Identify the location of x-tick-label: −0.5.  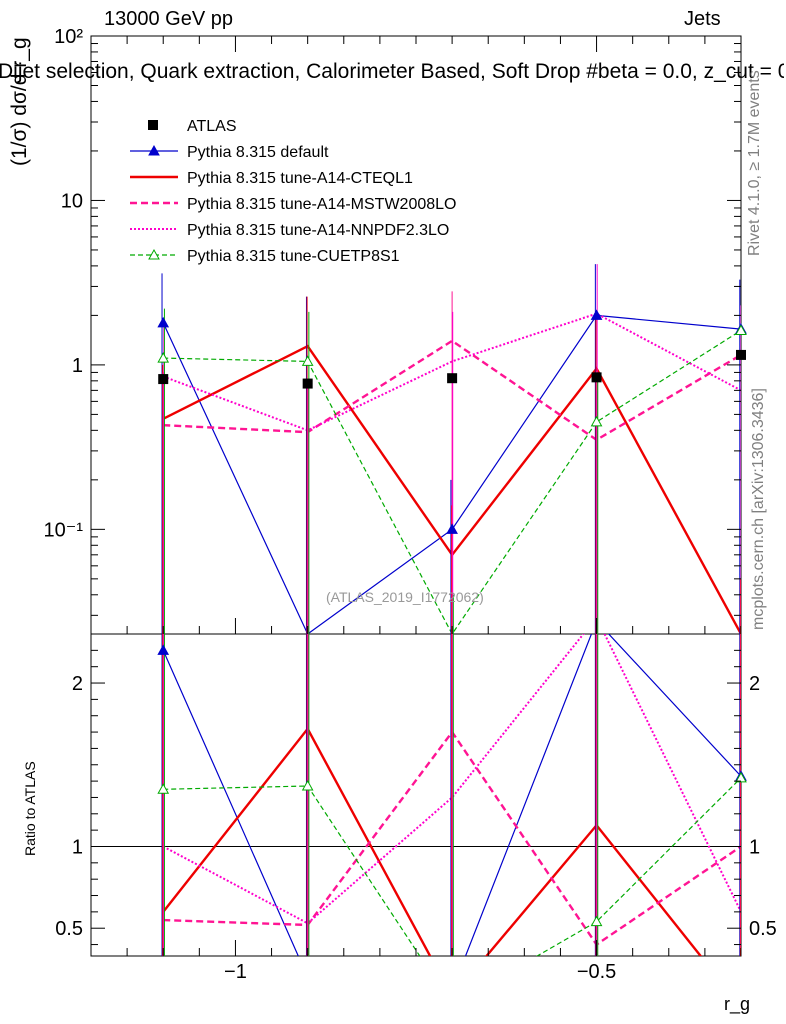
(596, 972).